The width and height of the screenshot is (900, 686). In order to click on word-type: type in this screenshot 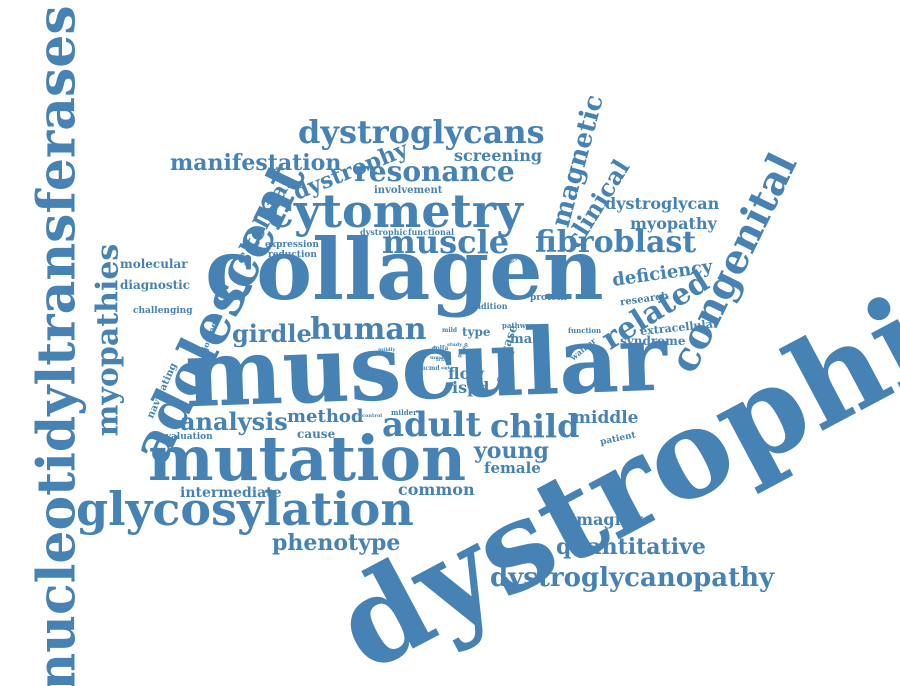, I will do `click(476, 332)`.